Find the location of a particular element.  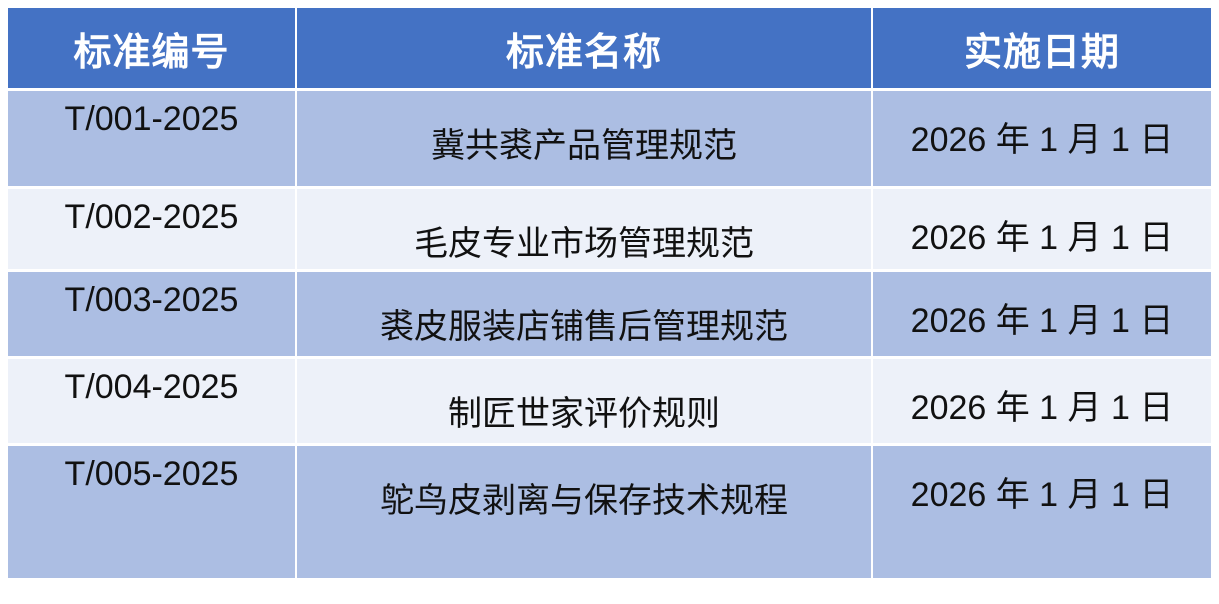

table-row: T/004-2025 制匠世家评价规则 2026 年 1 月 1 日 is located at coordinates (609, 401).